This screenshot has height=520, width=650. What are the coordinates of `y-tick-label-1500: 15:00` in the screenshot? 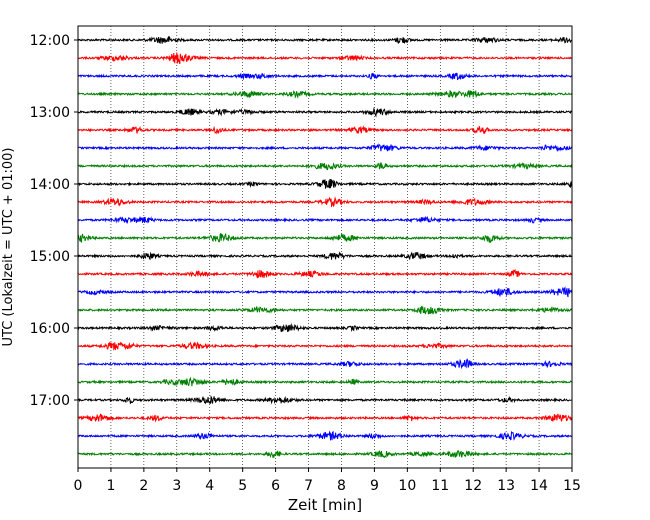 It's located at (50, 257).